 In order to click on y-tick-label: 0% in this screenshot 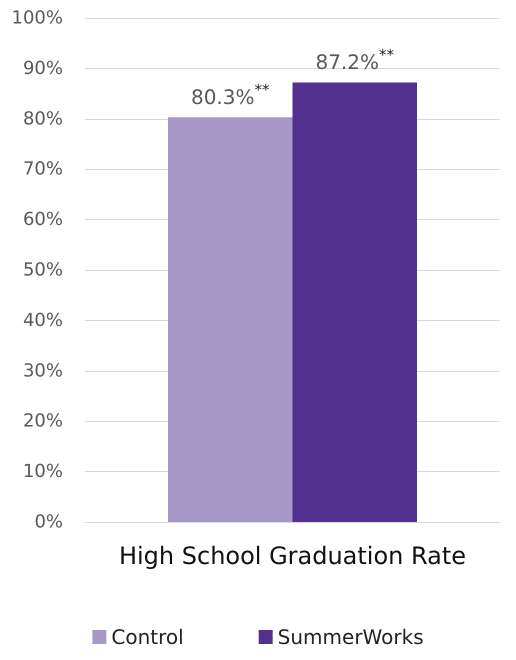, I will do `click(48, 522)`.